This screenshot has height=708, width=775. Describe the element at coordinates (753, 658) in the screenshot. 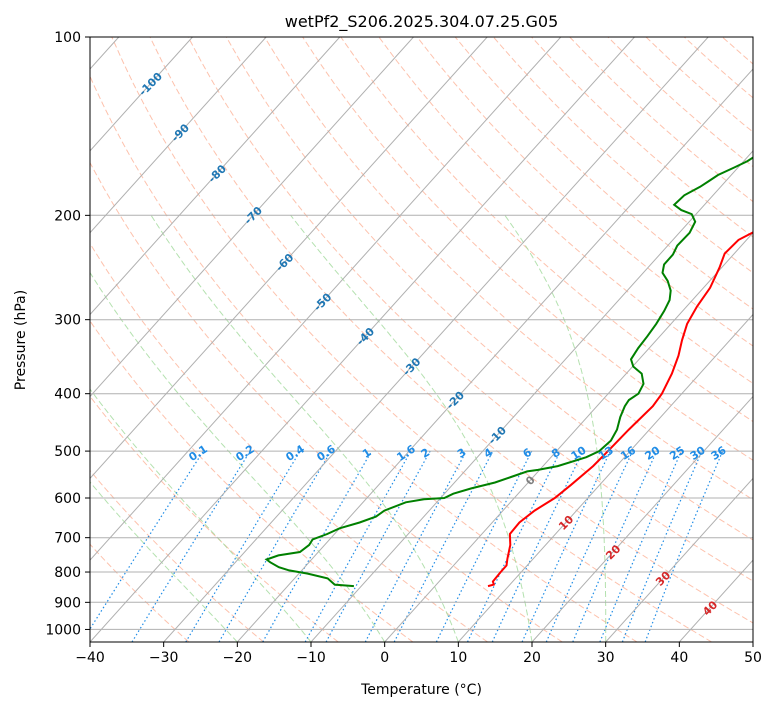

I see `x-tick-label: 50` at that location.